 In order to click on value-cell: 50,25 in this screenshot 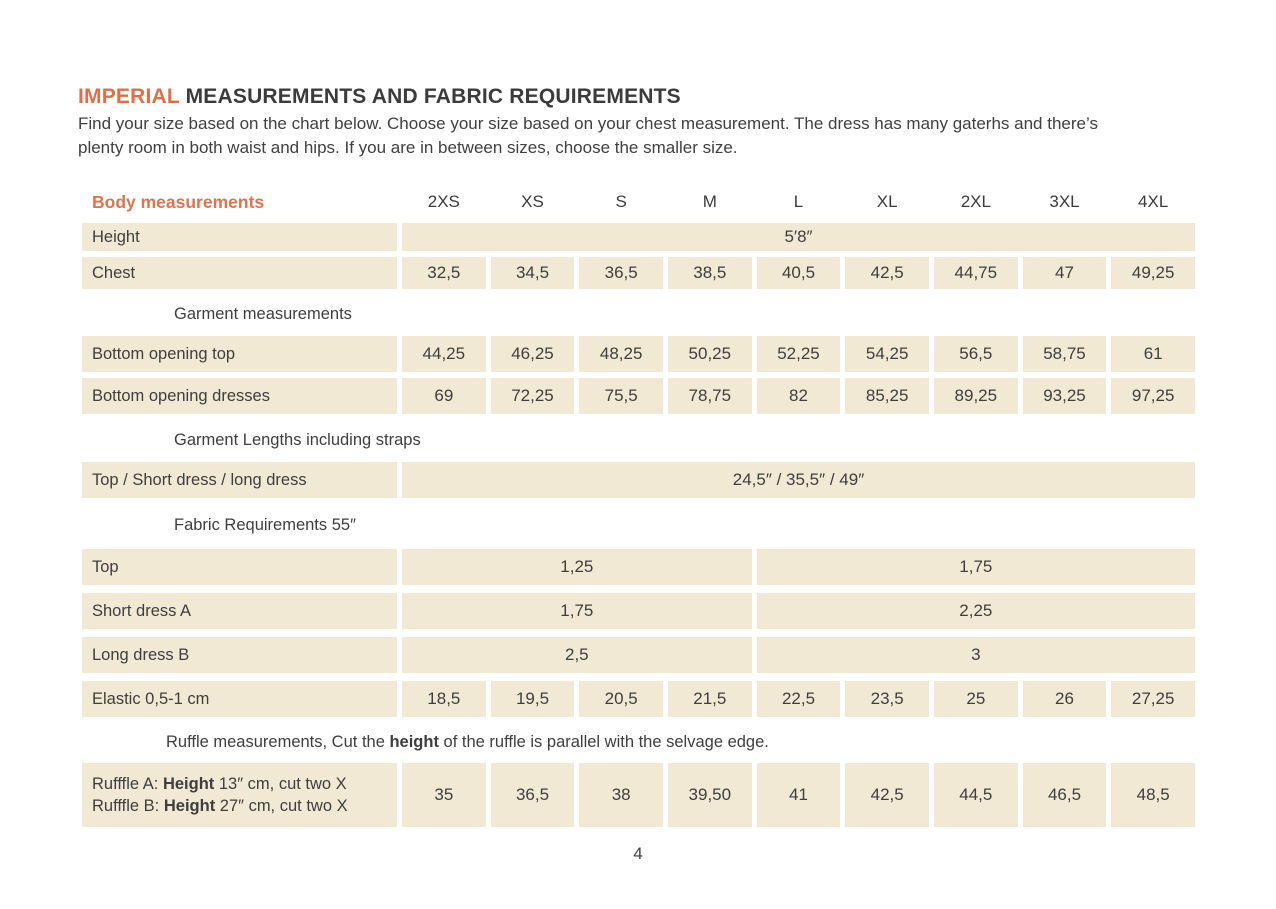, I will do `click(709, 354)`.